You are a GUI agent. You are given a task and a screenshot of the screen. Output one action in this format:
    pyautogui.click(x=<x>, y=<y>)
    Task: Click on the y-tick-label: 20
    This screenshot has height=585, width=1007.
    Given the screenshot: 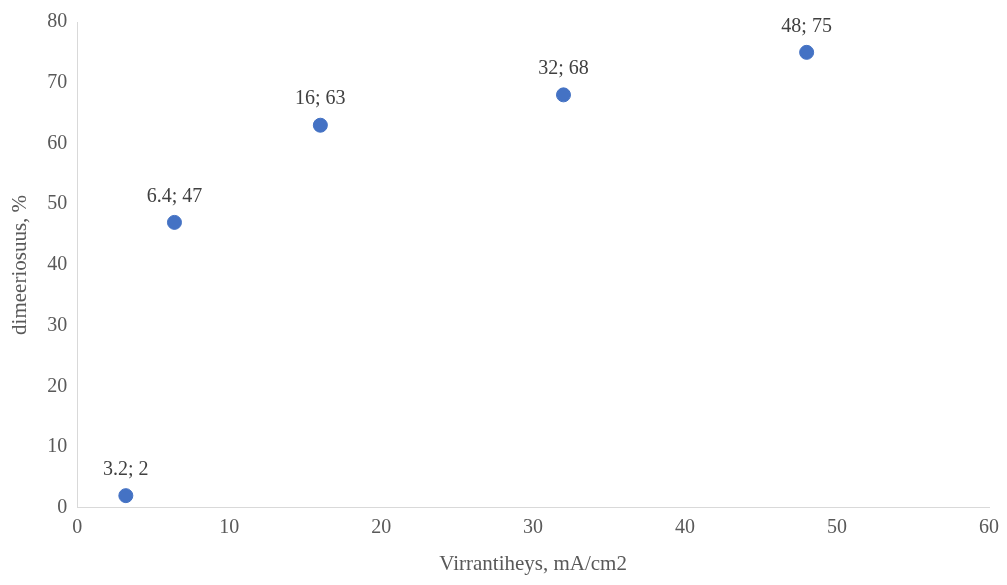 What is the action you would take?
    pyautogui.click(x=57, y=384)
    